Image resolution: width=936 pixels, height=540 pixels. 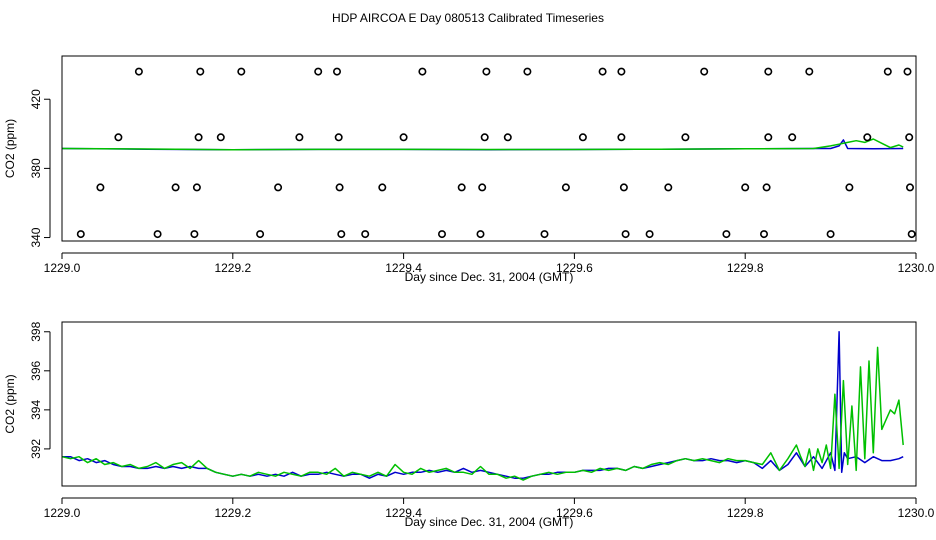 What do you see at coordinates (232, 513) in the screenshot?
I see `bottom-x-tick-label: 1229.2` at bounding box center [232, 513].